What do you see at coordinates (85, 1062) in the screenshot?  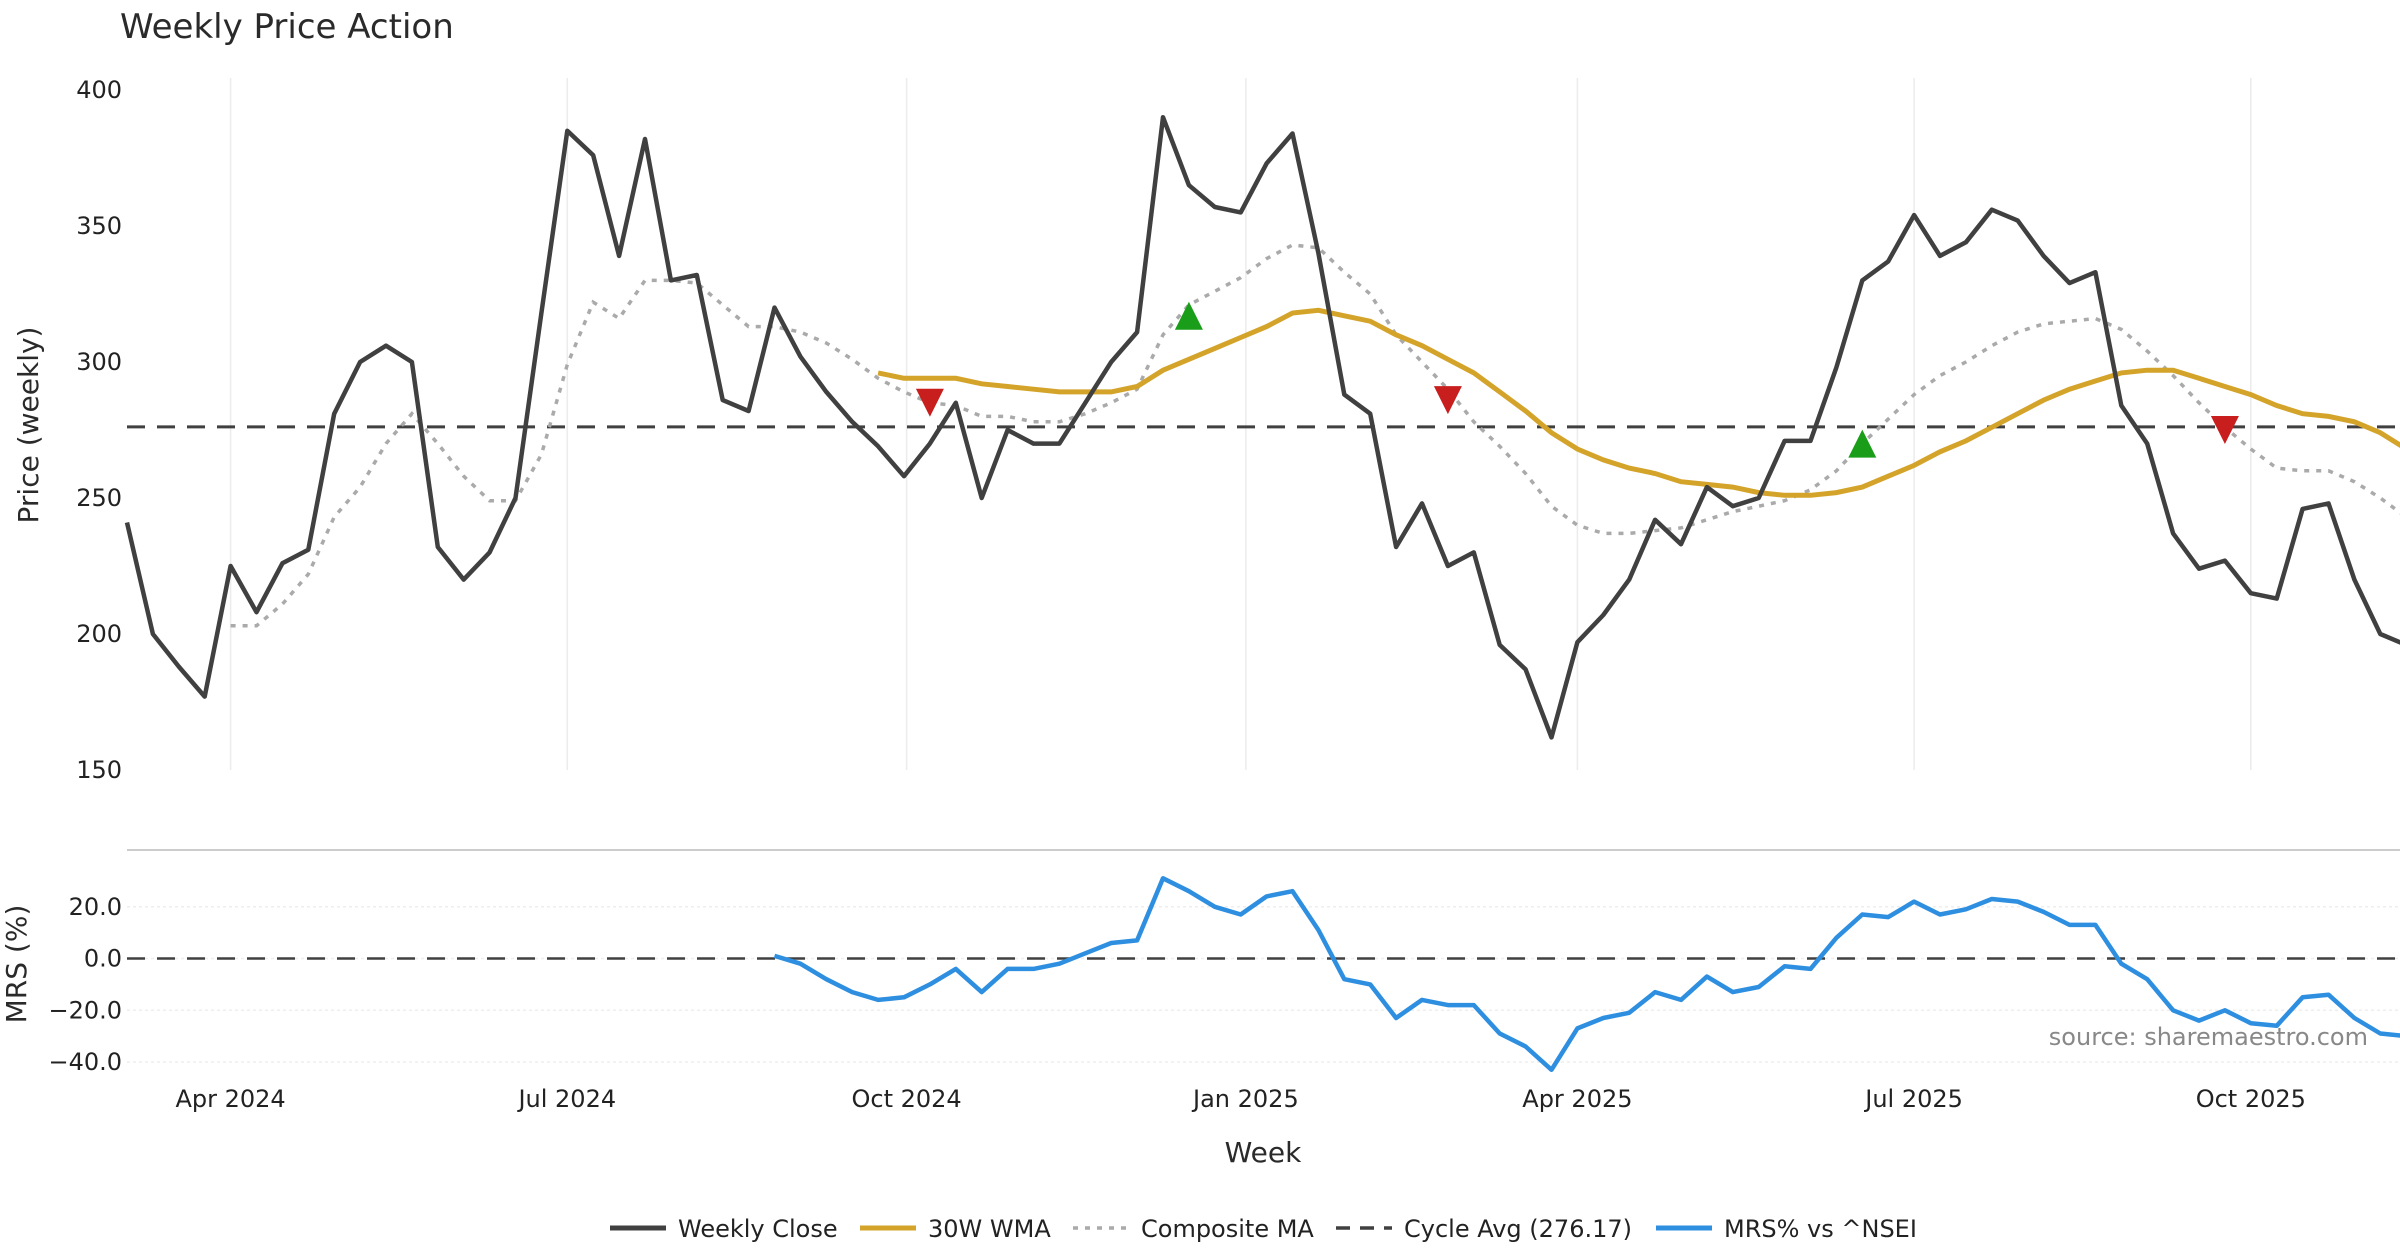 I see `mrs-y-tick-label: −40.0` at bounding box center [85, 1062].